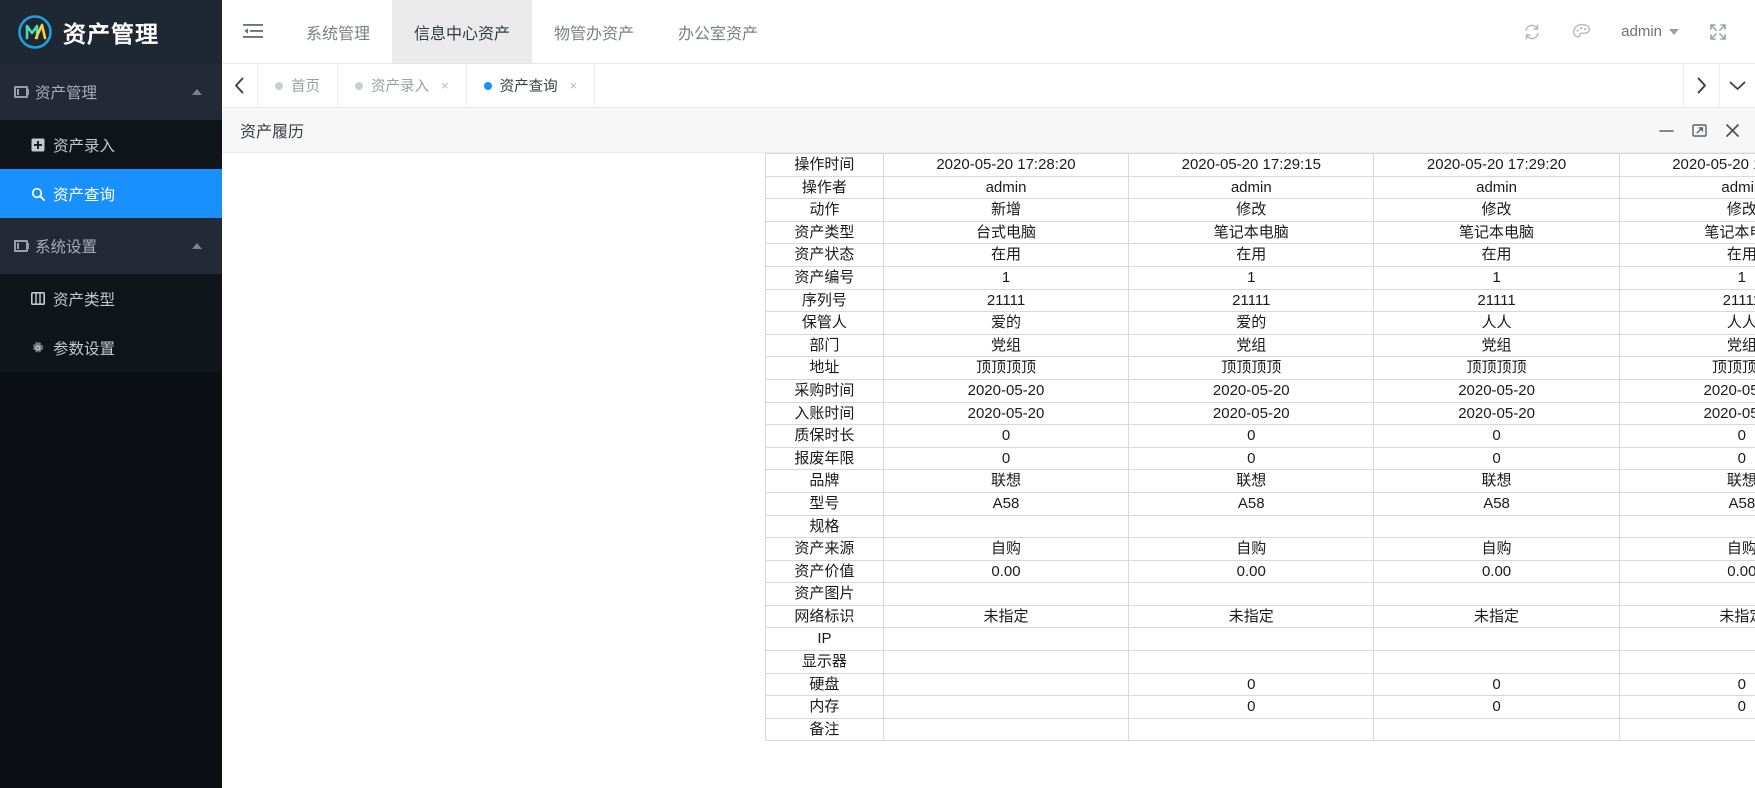 The width and height of the screenshot is (1755, 788). What do you see at coordinates (824, 210) in the screenshot?
I see `row-label: 动作` at bounding box center [824, 210].